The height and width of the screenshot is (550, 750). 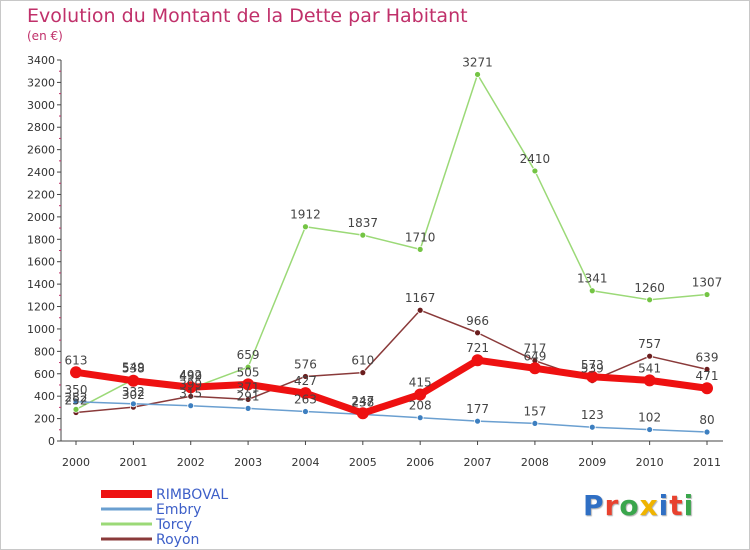 I want to click on logo-letter: r, so click(x=612, y=505).